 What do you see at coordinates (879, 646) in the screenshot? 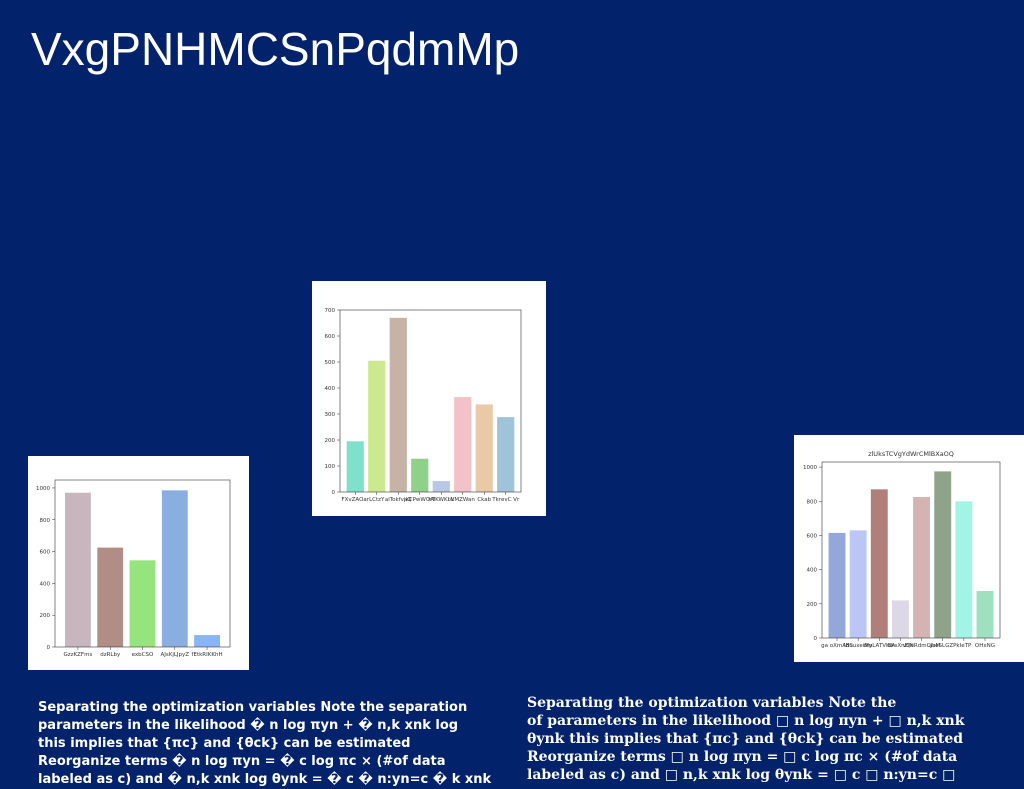
I see `x-tick-label: dmLATVIBA` at bounding box center [879, 646].